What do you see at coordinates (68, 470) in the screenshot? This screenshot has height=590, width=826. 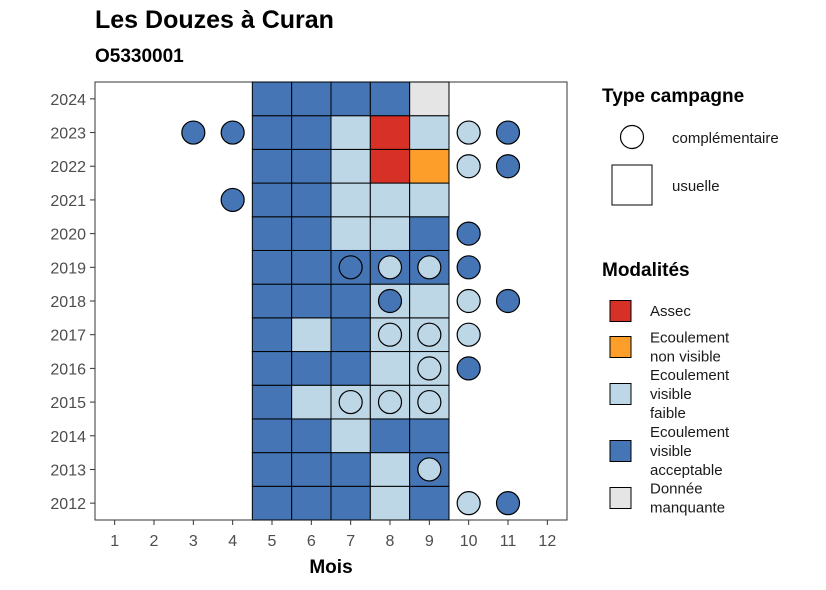 I see `y-tick-label: 2013` at bounding box center [68, 470].